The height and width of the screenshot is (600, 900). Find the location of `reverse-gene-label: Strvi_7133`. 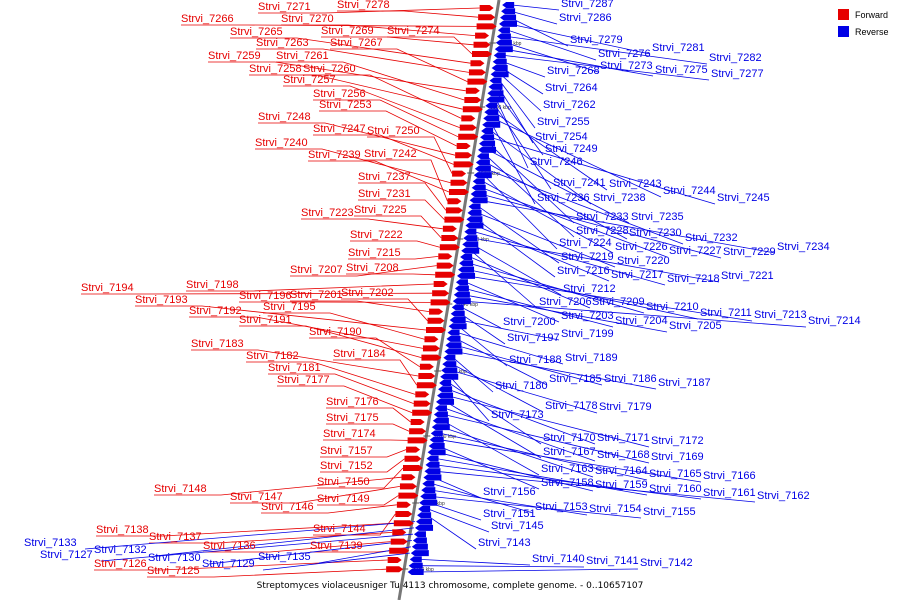

reverse-gene-label: Strvi_7133 is located at coordinates (50, 543).